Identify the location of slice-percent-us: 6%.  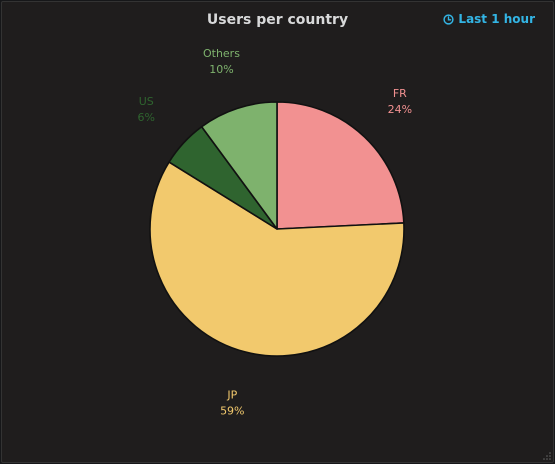
(146, 117).